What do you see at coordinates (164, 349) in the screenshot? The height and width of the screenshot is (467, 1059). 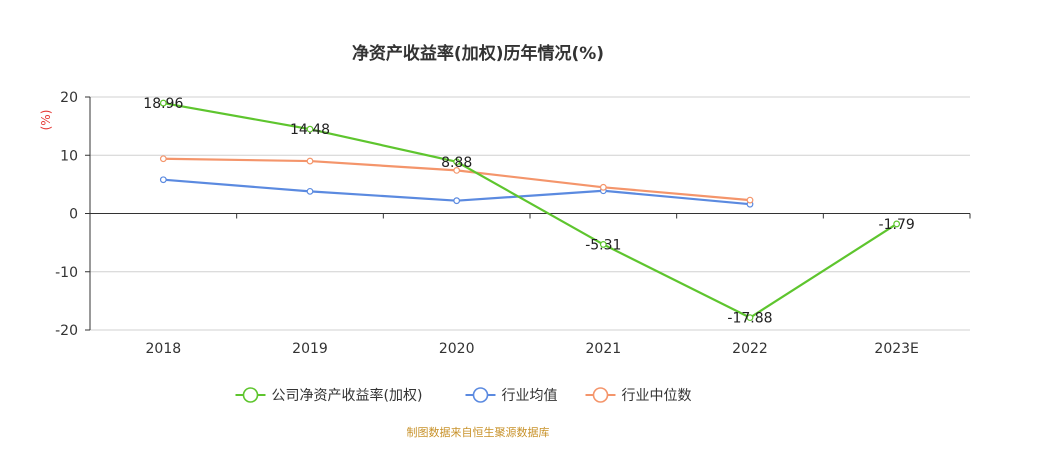 I see `x-tick-label: 2018` at bounding box center [164, 349].